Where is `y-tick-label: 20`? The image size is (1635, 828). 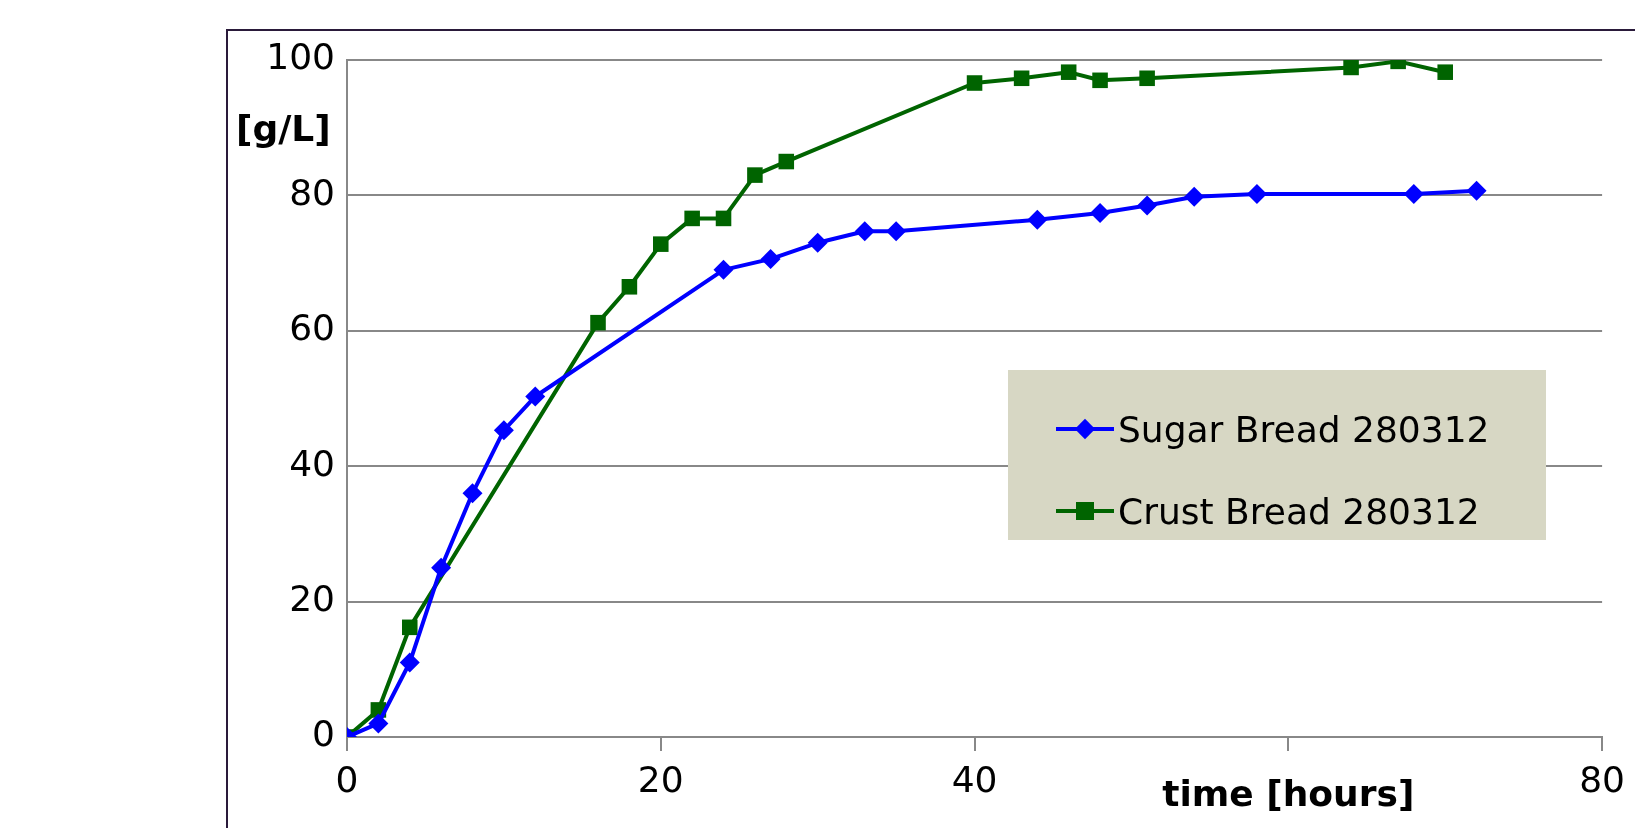 y-tick-label: 20 is located at coordinates (312, 598).